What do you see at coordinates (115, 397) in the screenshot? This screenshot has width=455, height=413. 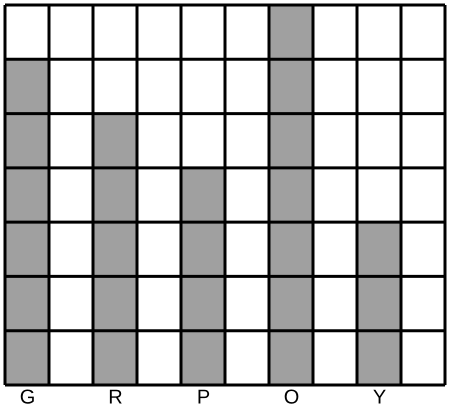 I see `x-tick-label: R` at bounding box center [115, 397].